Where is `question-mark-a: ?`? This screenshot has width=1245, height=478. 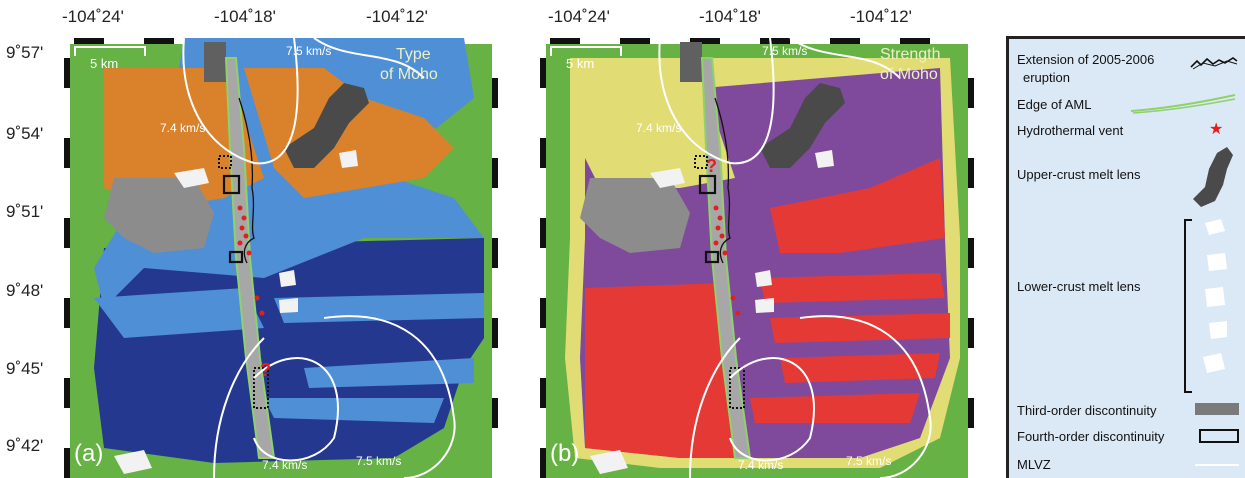 question-mark-a: ? is located at coordinates (265, 370).